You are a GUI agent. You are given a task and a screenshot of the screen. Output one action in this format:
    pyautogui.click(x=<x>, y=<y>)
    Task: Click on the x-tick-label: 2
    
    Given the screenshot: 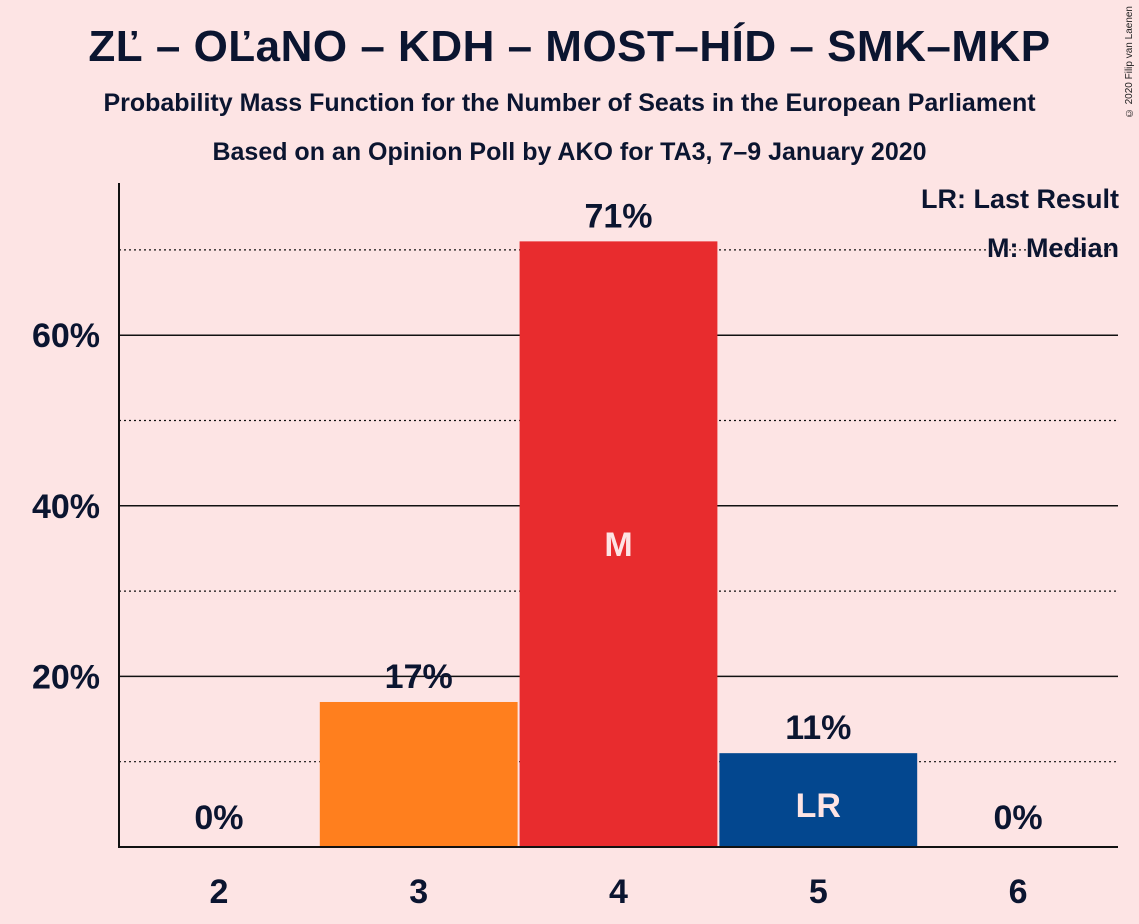 What is the action you would take?
    pyautogui.click(x=218, y=892)
    